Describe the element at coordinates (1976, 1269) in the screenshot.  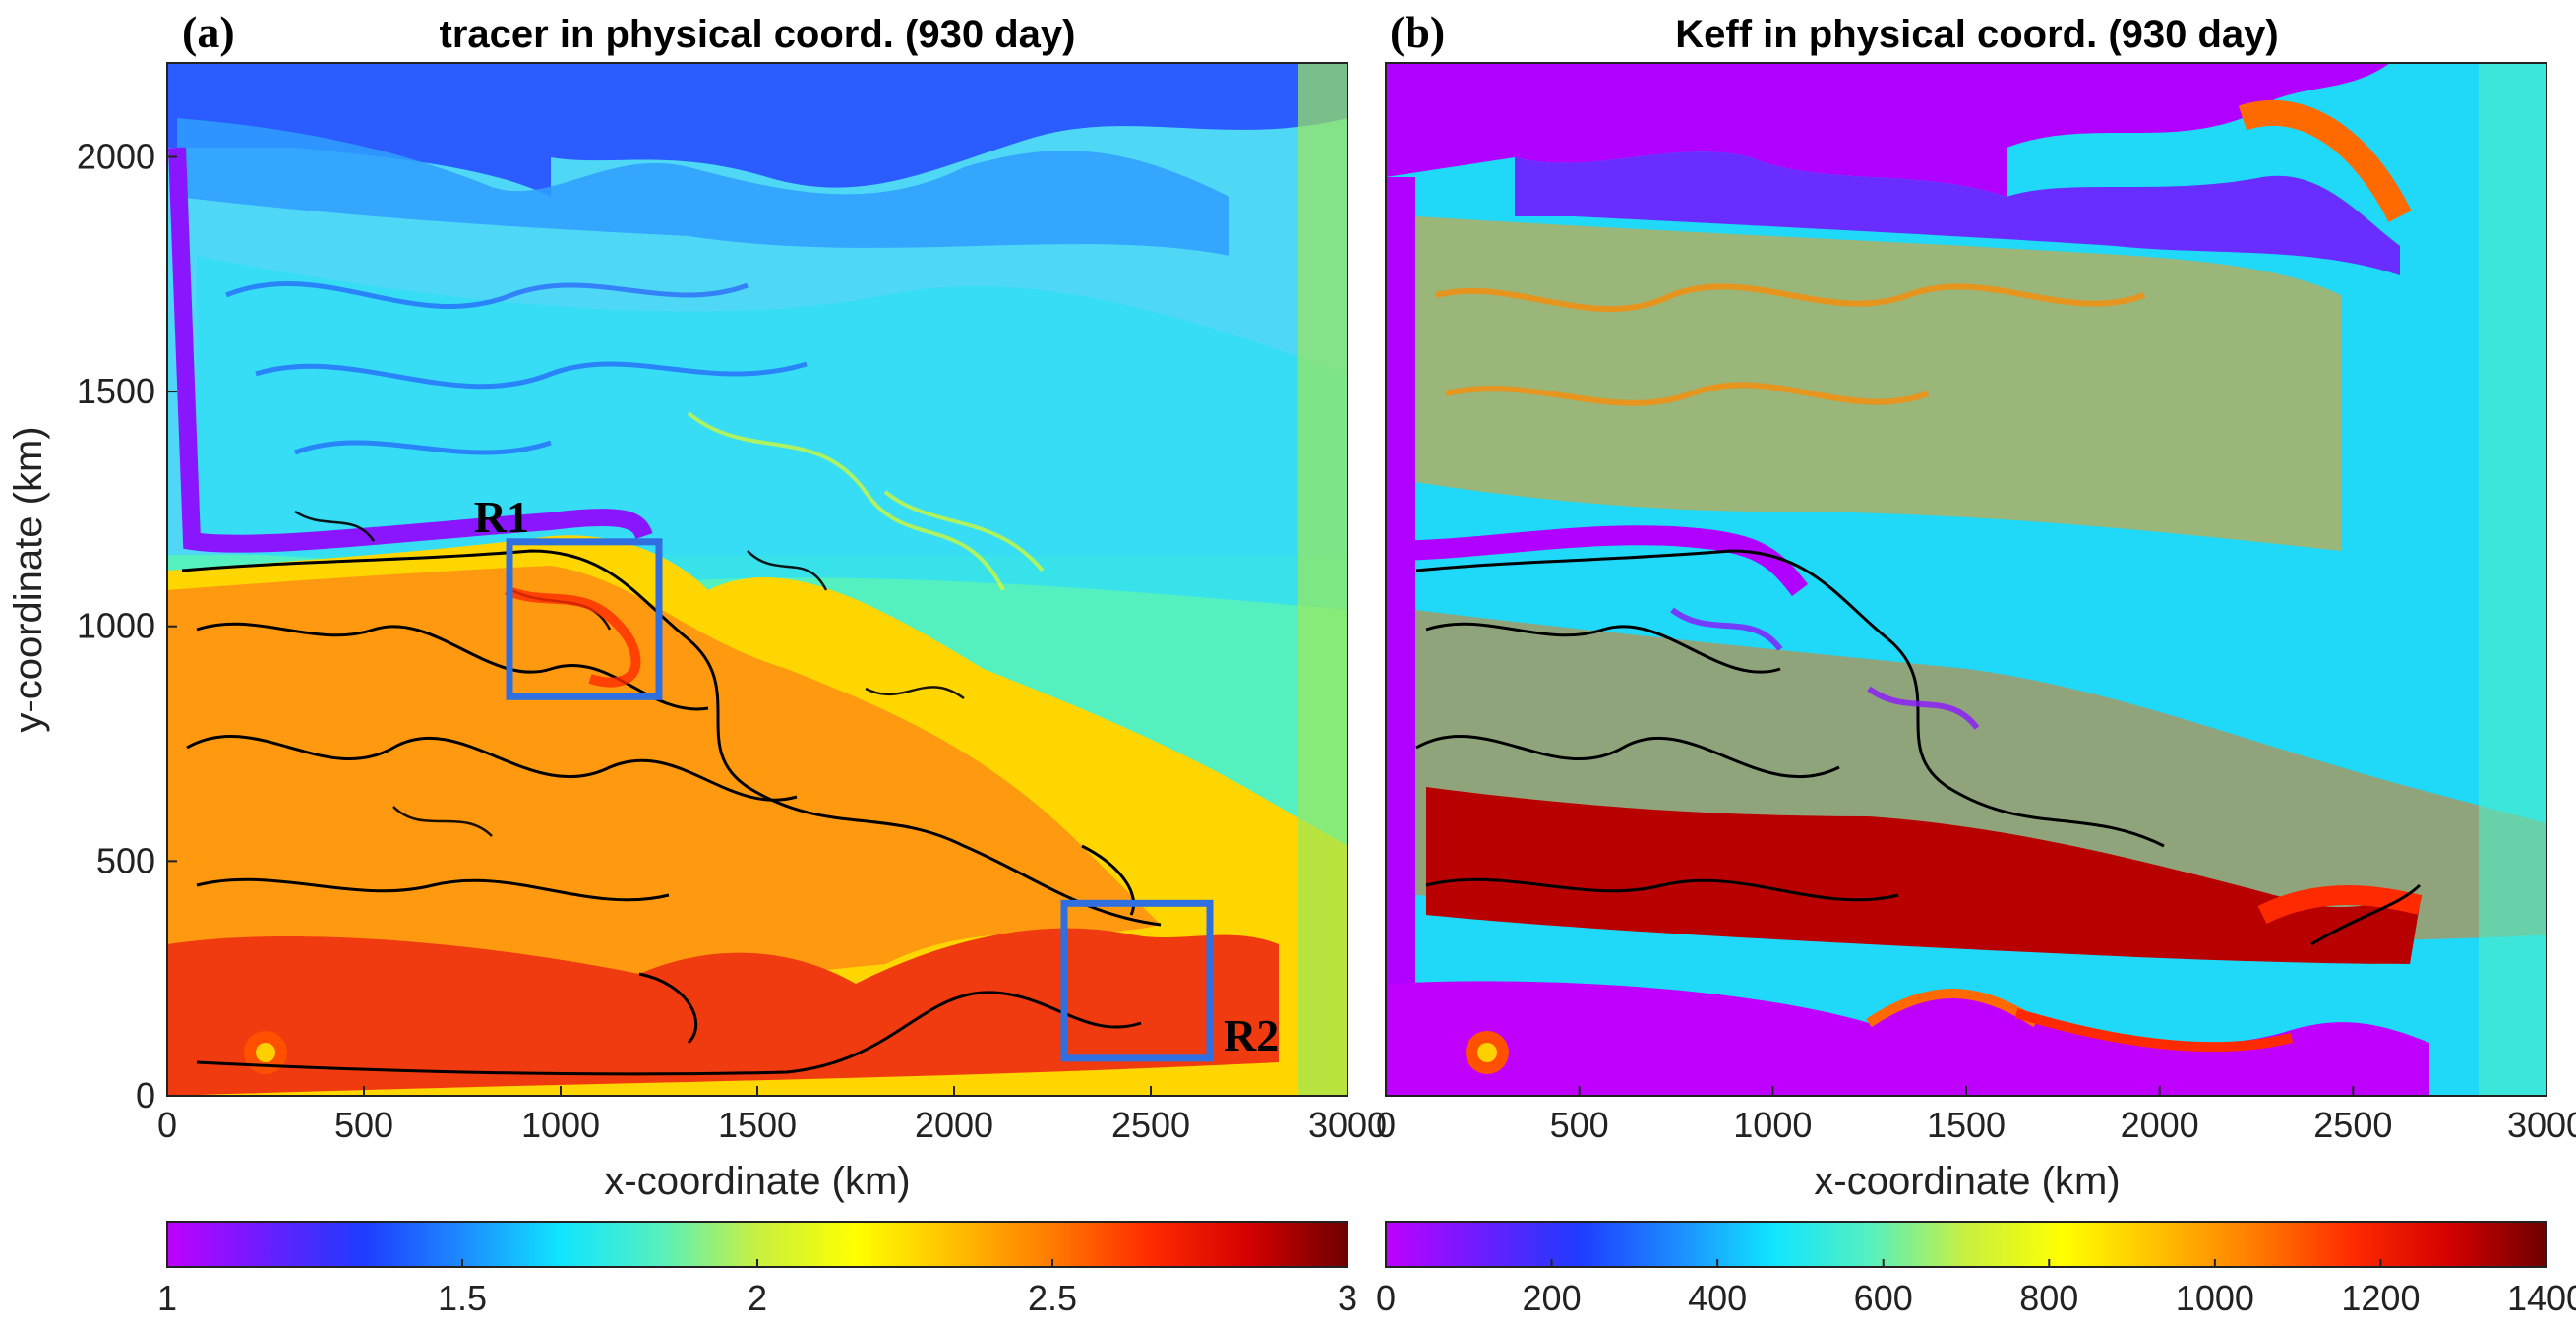
I see `panel-b-colorbar: 0 200 400 600 800 1000 1200 1400` at that location.